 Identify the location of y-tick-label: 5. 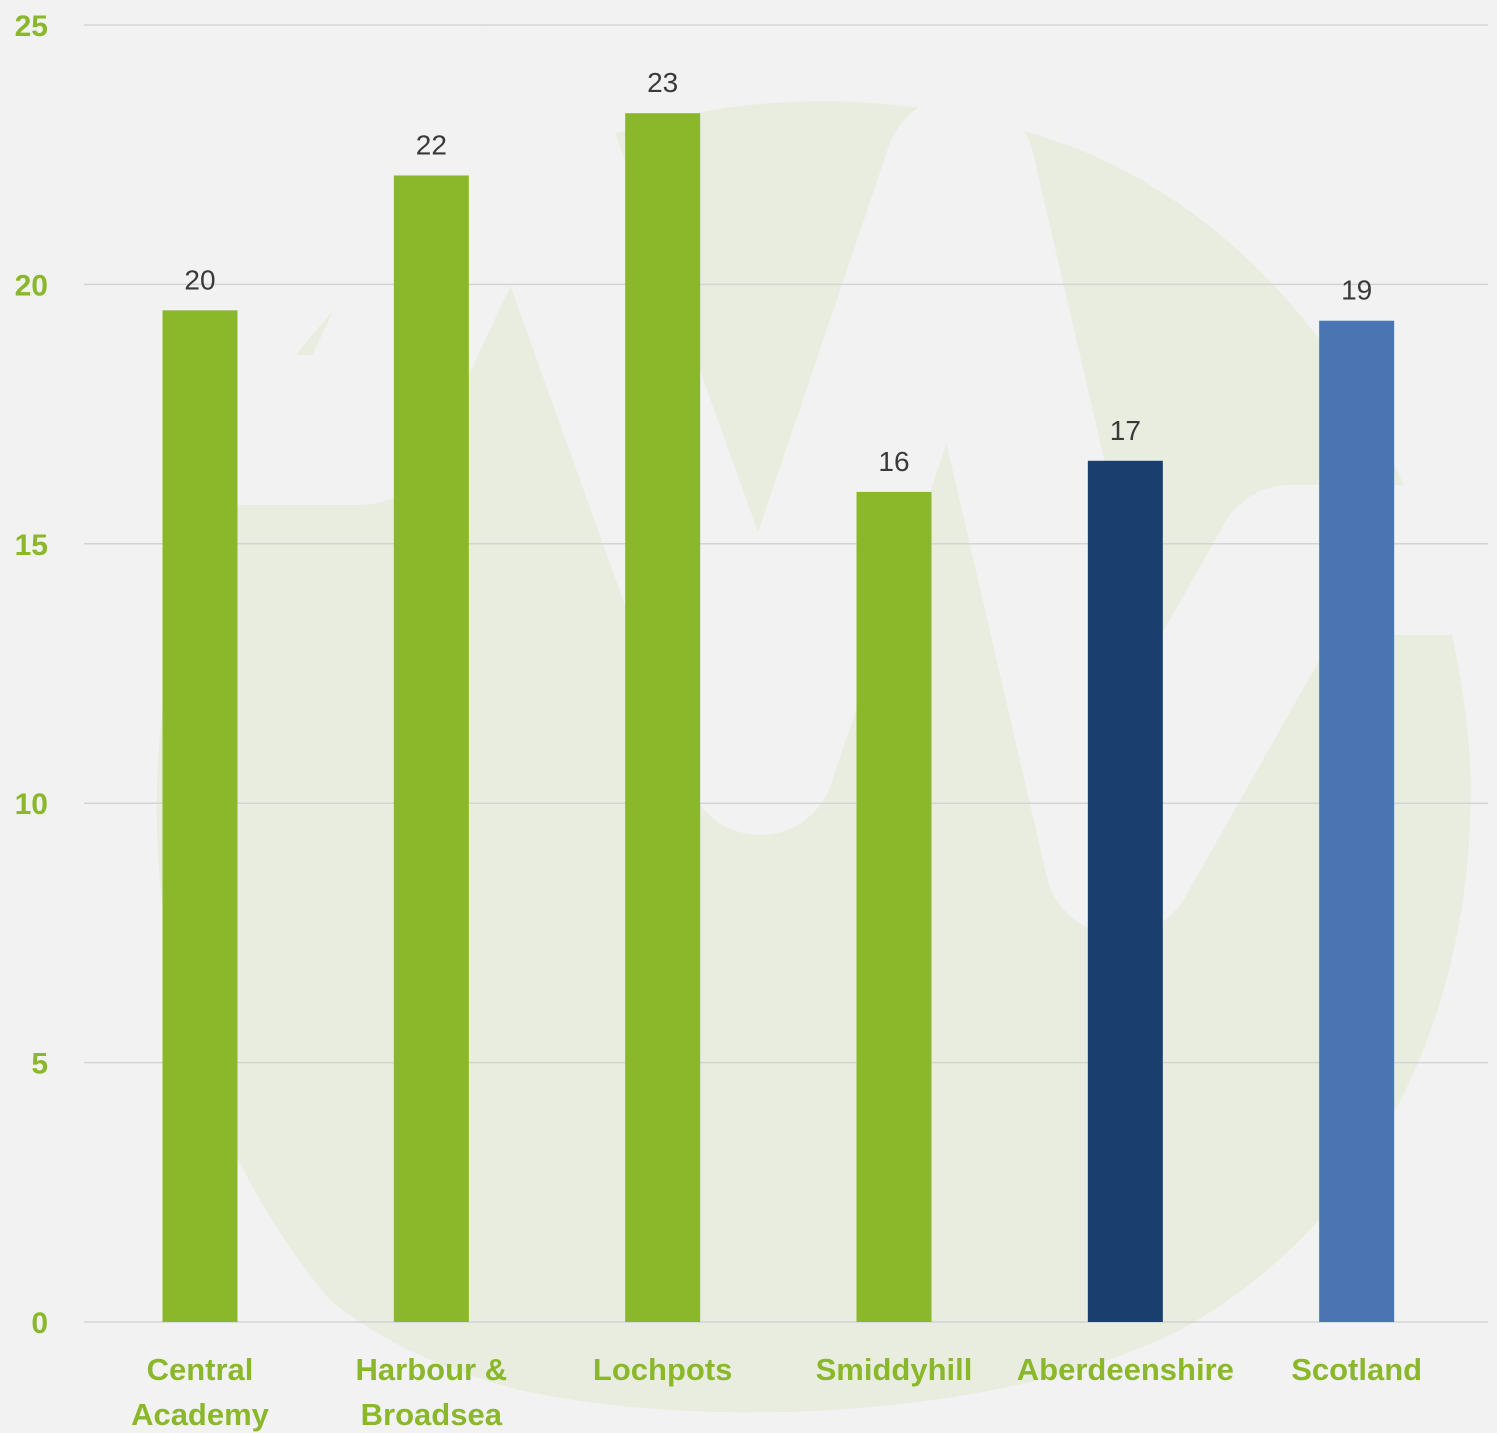
(39, 1064).